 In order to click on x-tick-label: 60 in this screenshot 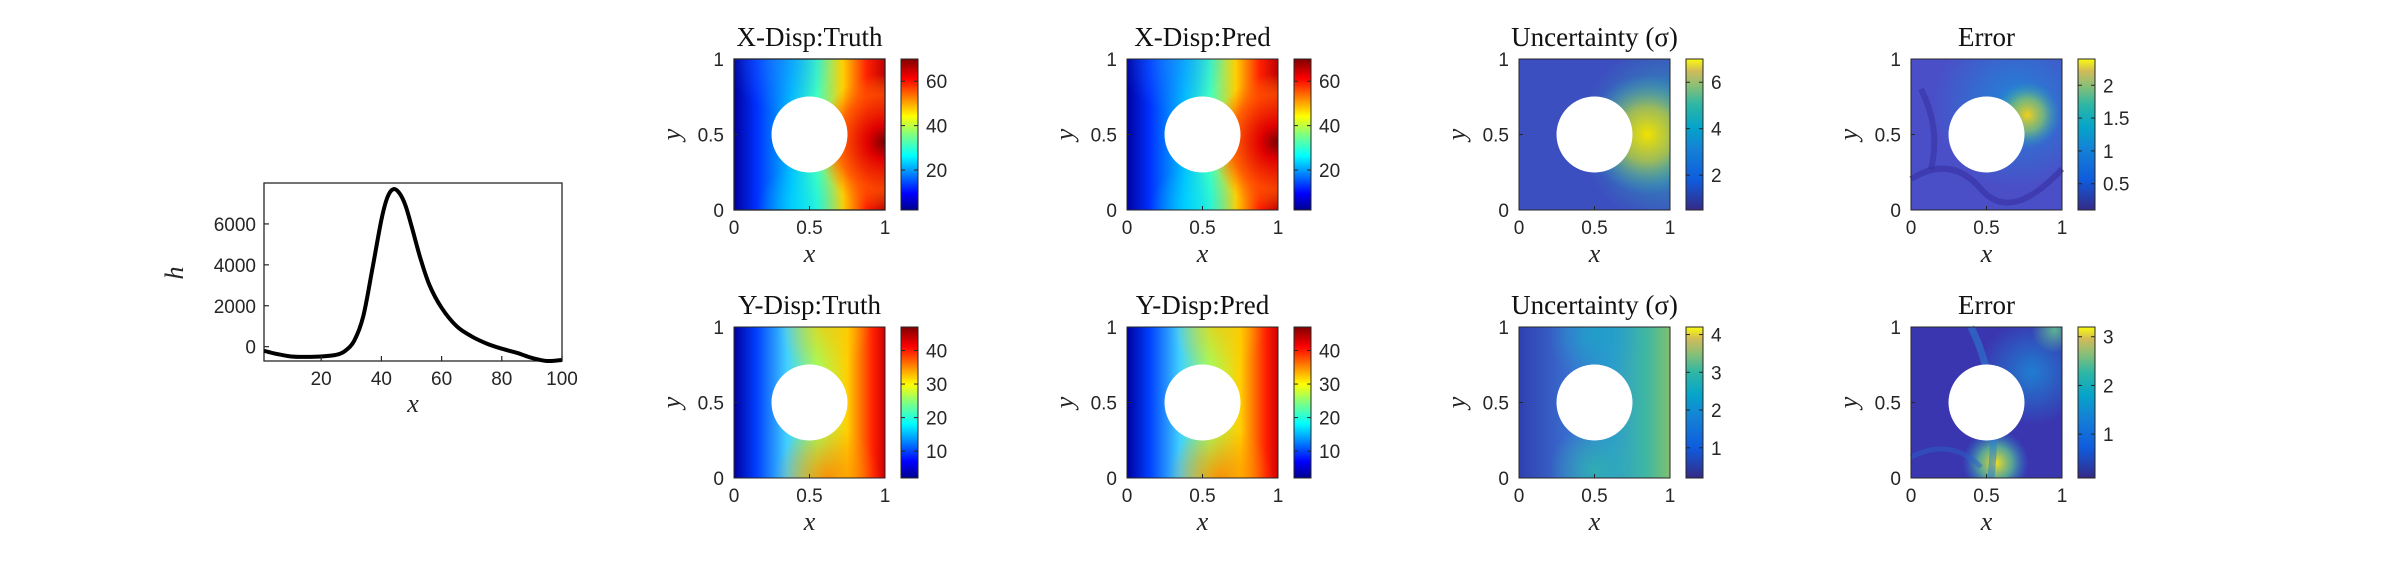, I will do `click(441, 379)`.